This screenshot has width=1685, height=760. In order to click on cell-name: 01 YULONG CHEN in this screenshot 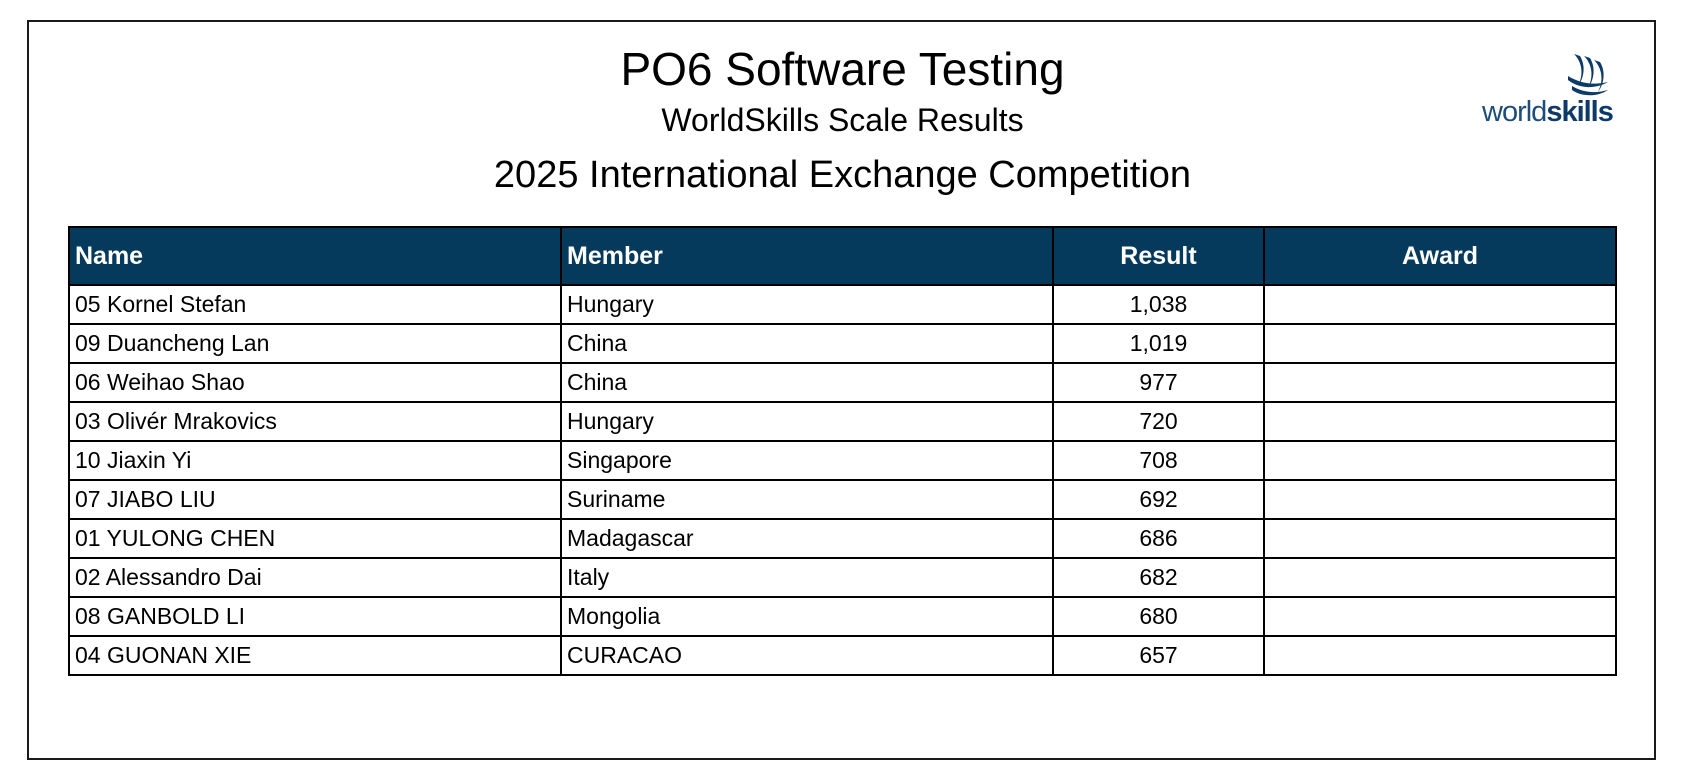, I will do `click(315, 538)`.